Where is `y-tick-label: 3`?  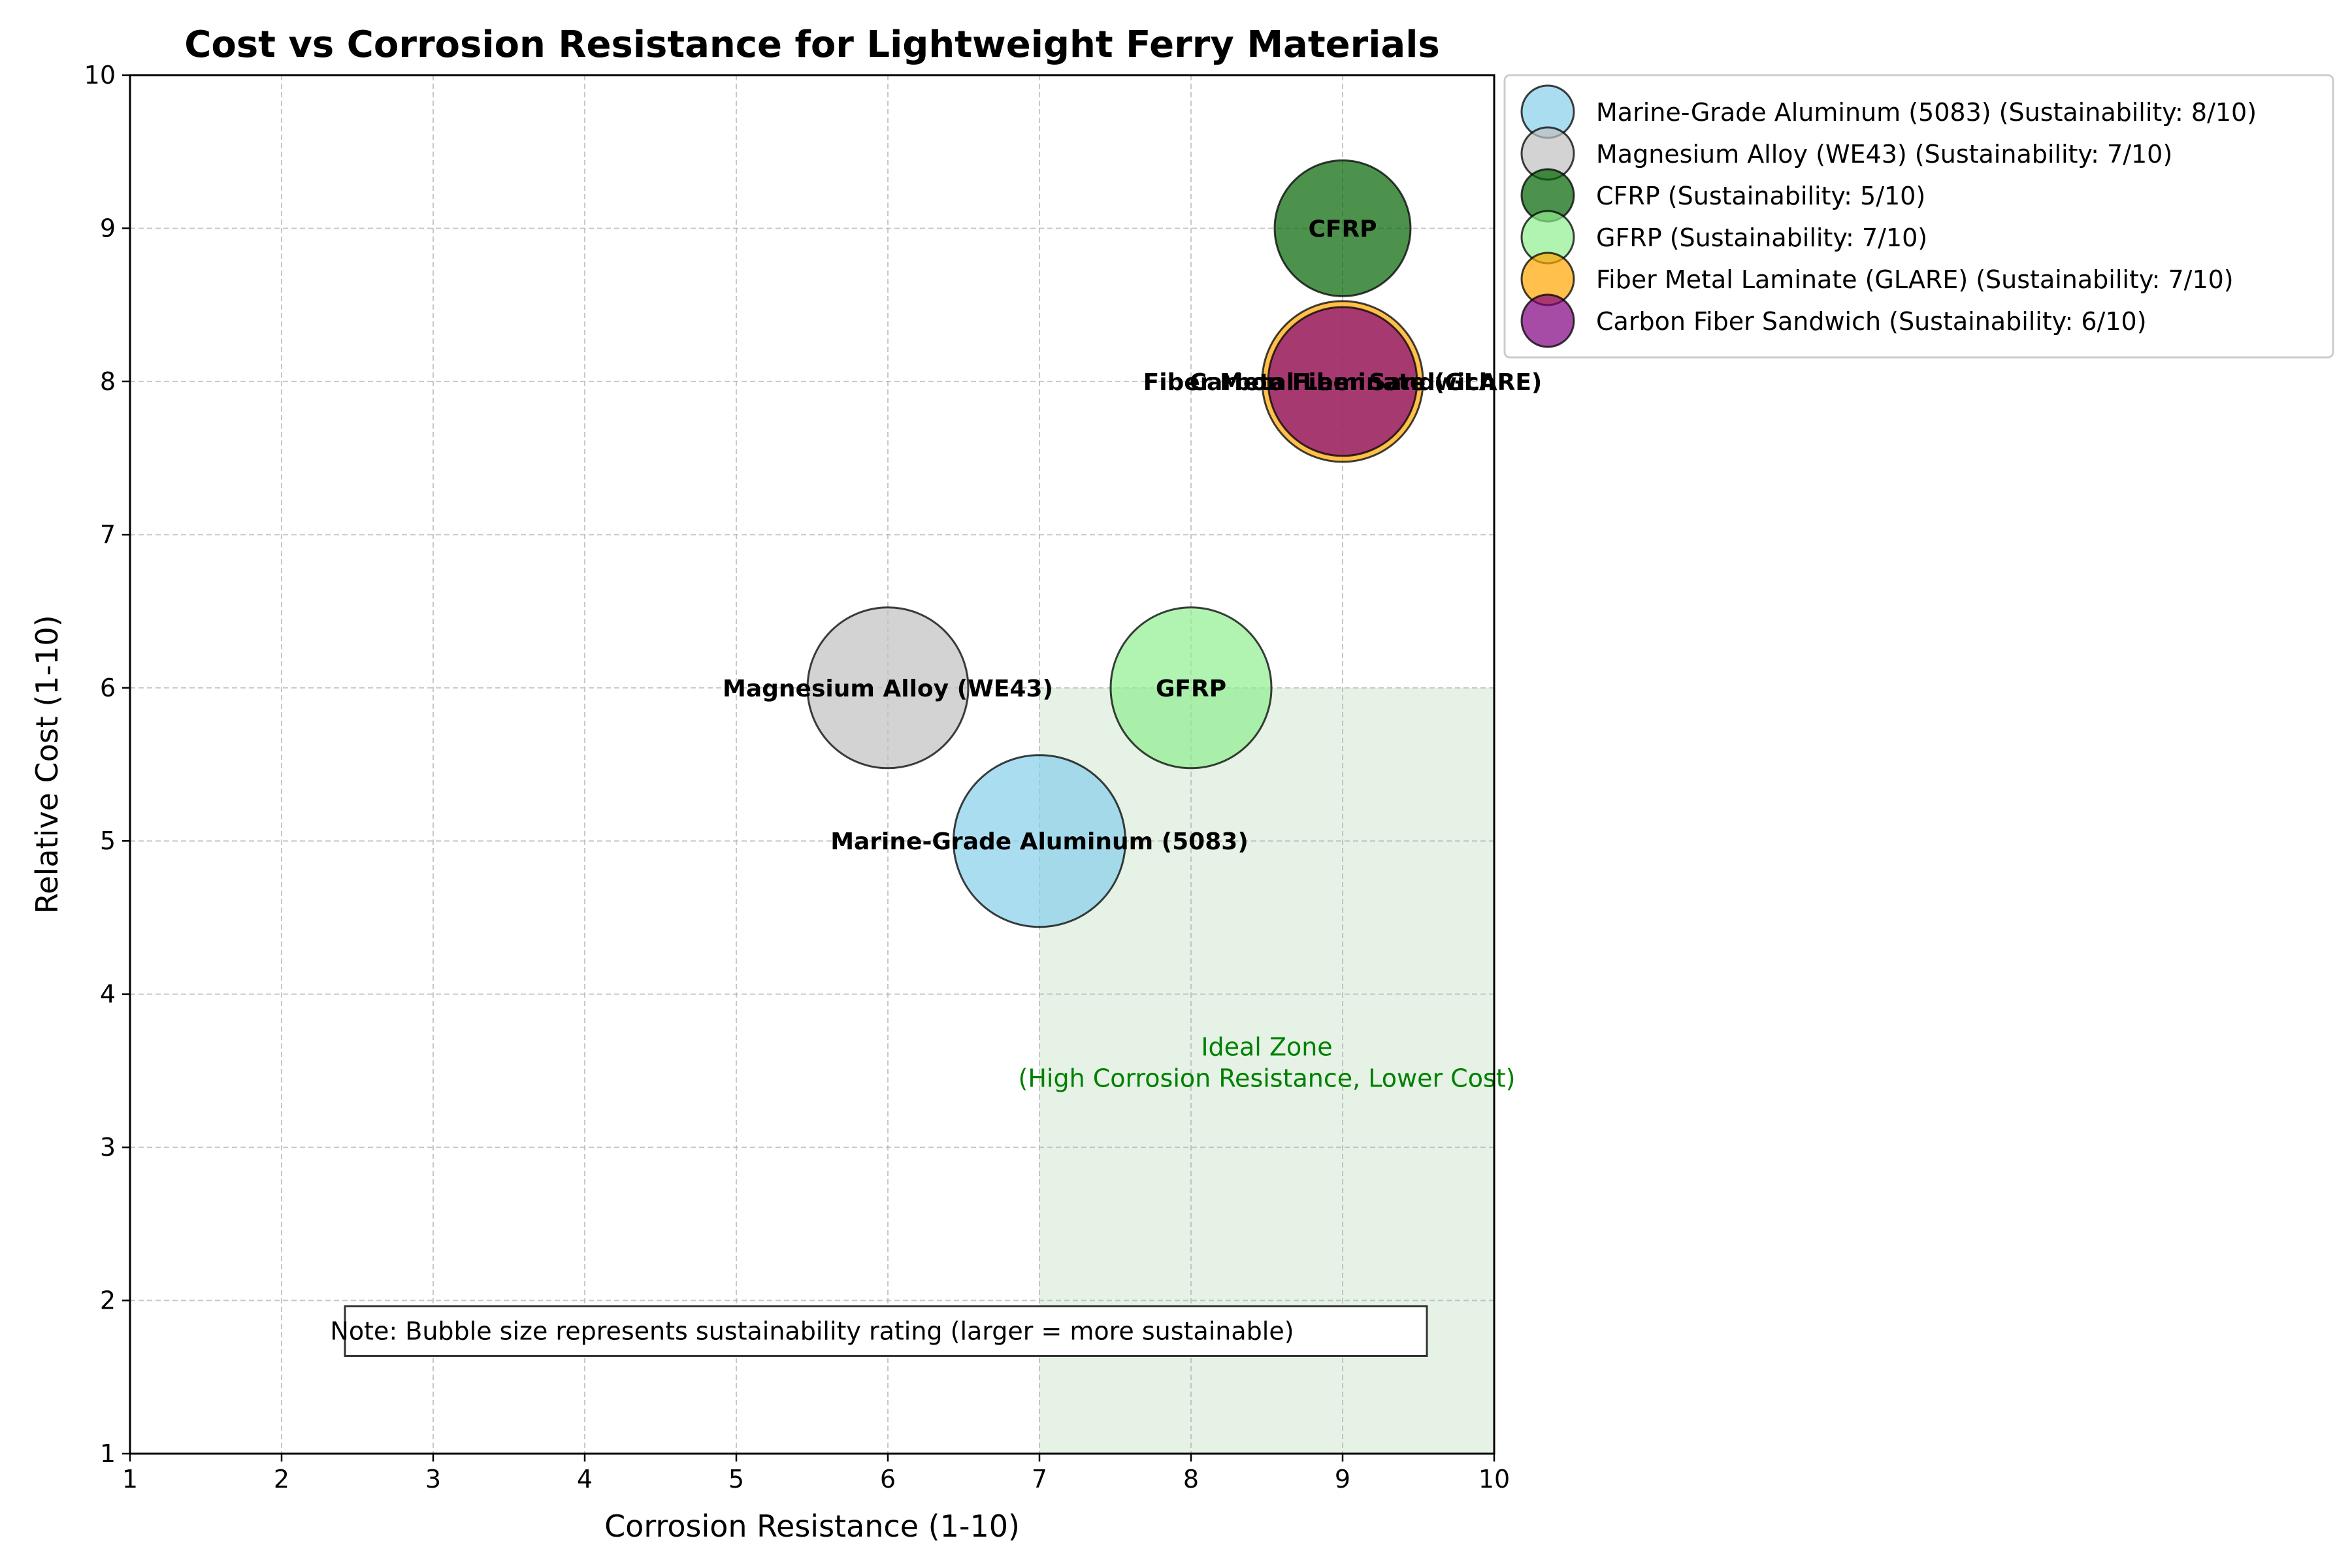
y-tick-label: 3 is located at coordinates (108, 1147).